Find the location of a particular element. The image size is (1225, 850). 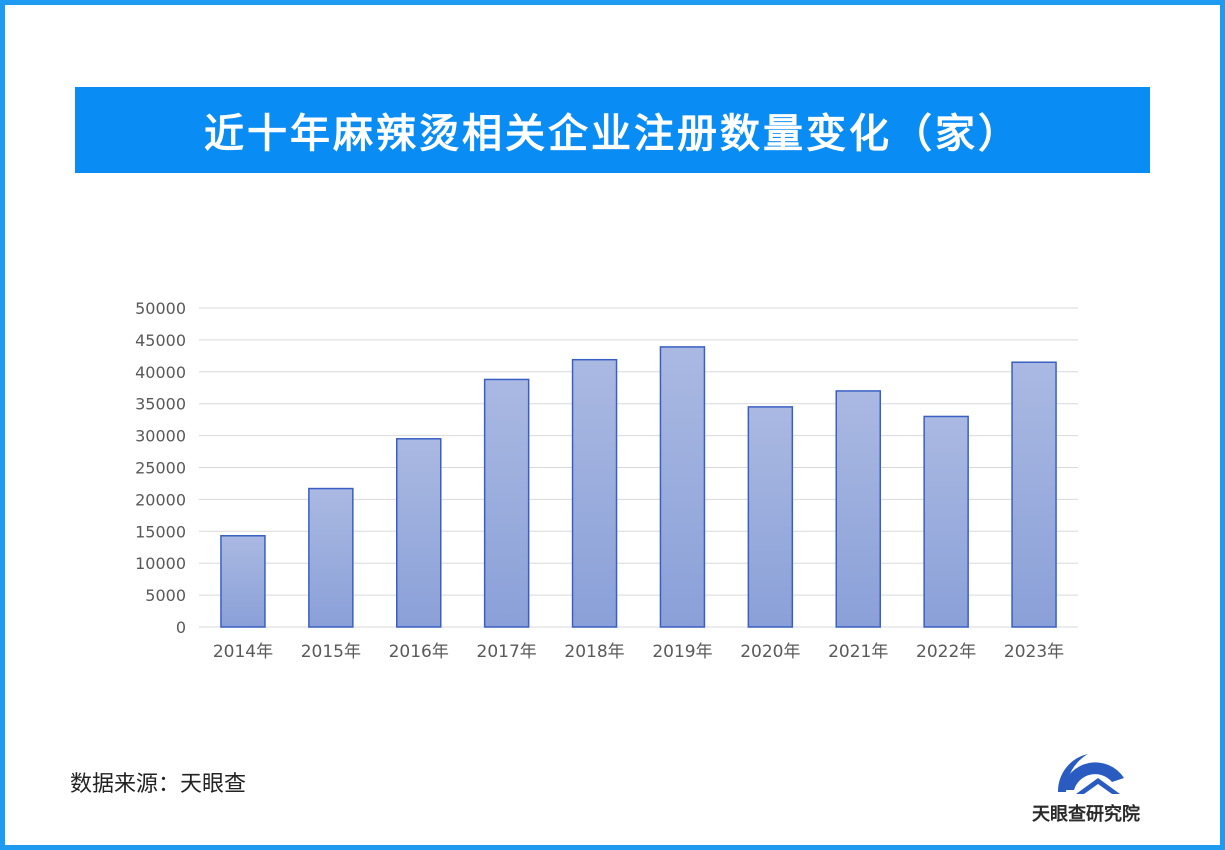

bar-2023年 is located at coordinates (1034, 494).